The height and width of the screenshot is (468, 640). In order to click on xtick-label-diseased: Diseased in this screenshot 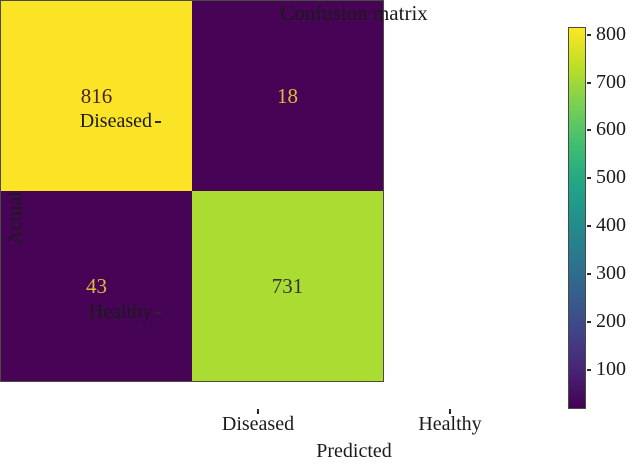, I will do `click(258, 424)`.